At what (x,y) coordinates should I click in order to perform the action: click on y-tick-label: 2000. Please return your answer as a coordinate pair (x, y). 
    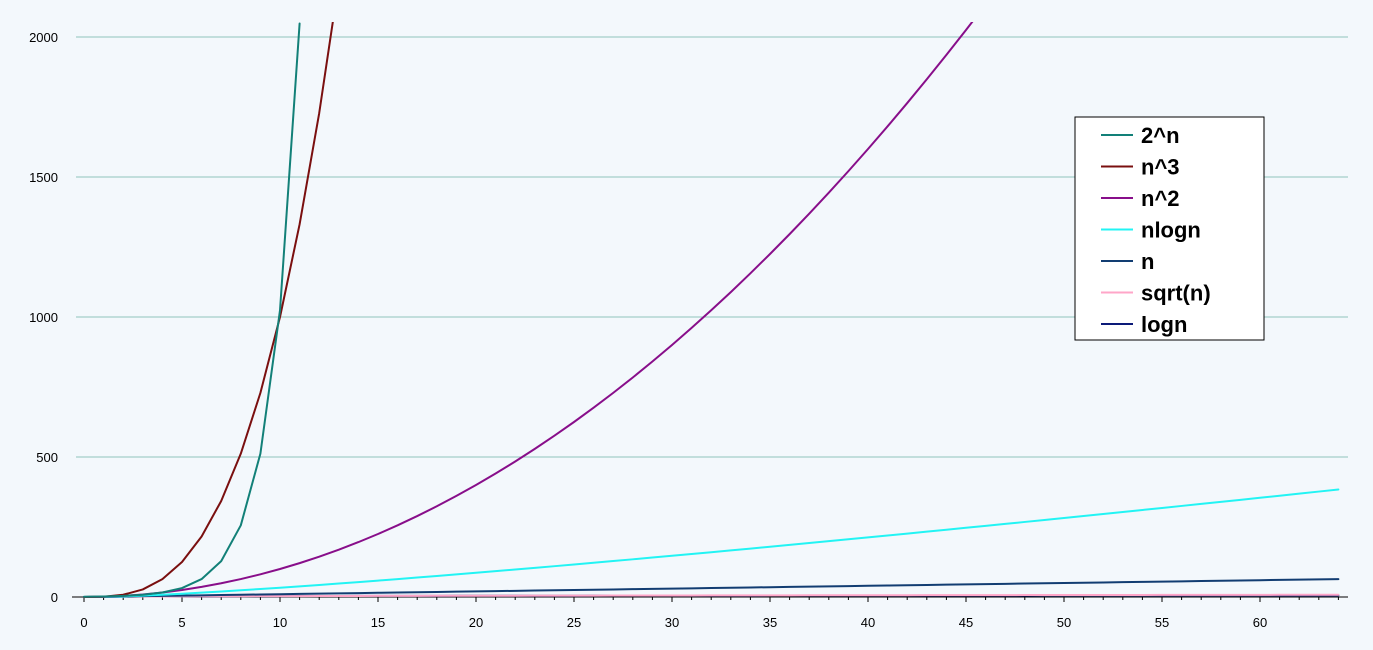
    Looking at the image, I should click on (43, 37).